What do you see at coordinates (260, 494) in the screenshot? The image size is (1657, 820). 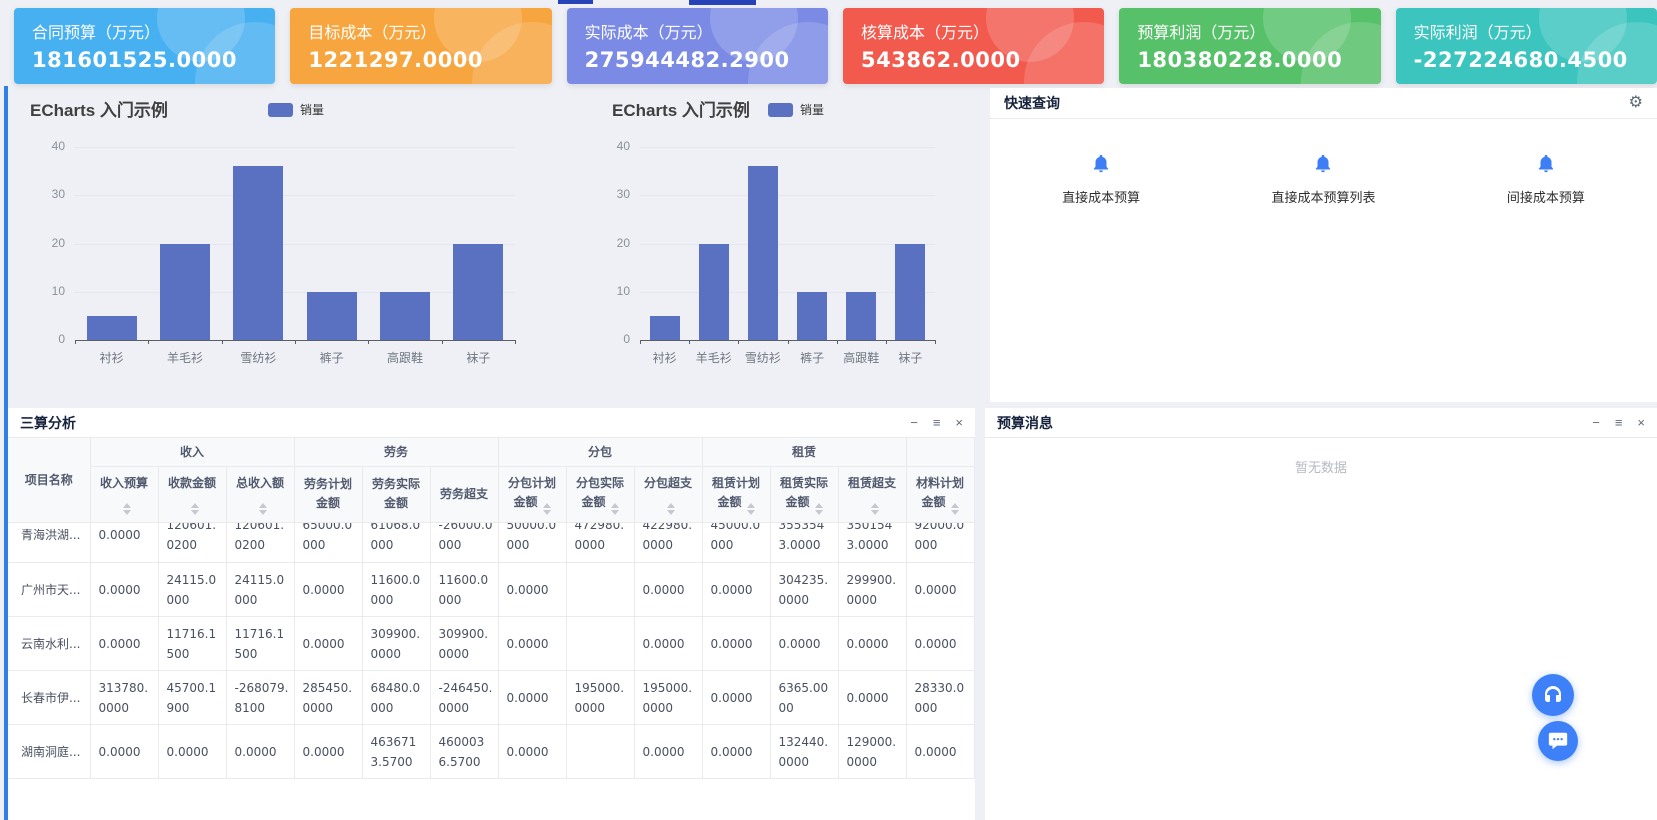 I see `column-header: 总收入额` at bounding box center [260, 494].